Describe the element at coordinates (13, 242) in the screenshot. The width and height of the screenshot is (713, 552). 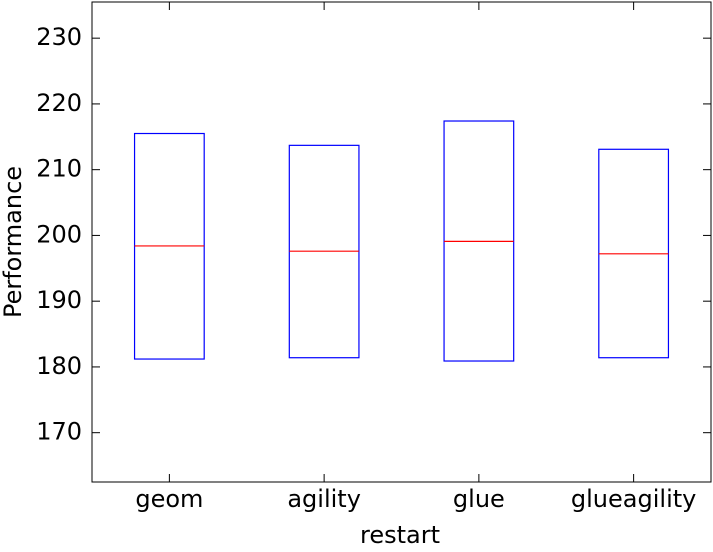
I see `y-axis-label: Performance` at that location.